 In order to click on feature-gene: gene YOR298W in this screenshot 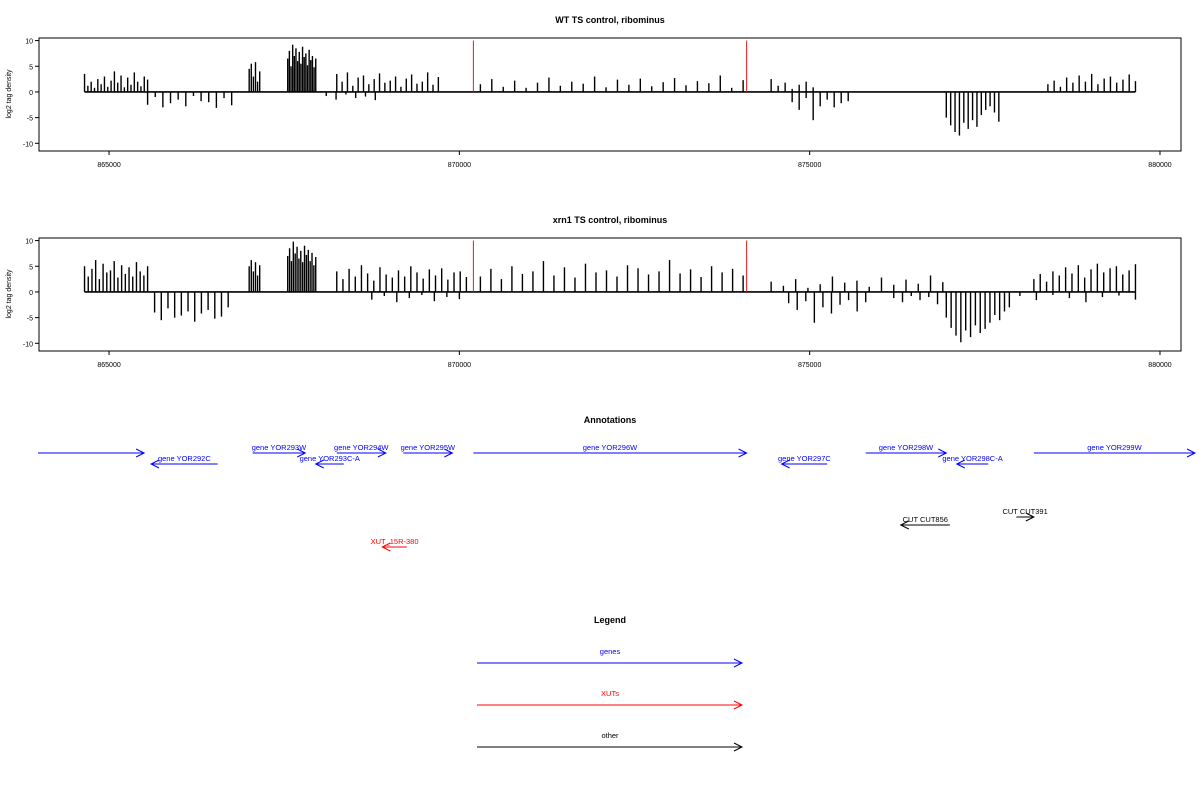, I will do `click(906, 450)`.